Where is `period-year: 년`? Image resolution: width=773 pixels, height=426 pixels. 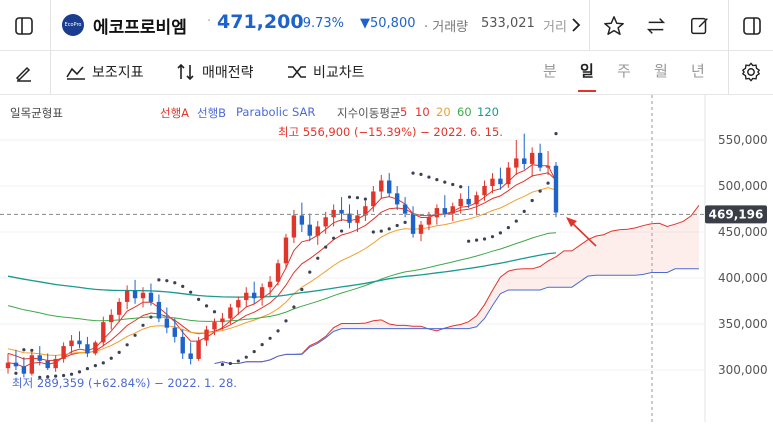
period-year: 년 is located at coordinates (698, 70).